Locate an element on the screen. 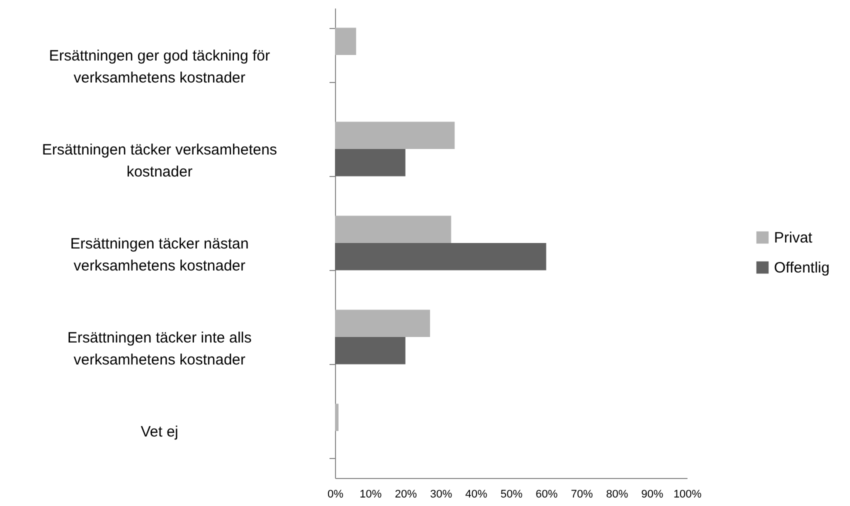  x-tick-label: 0% is located at coordinates (336, 494).